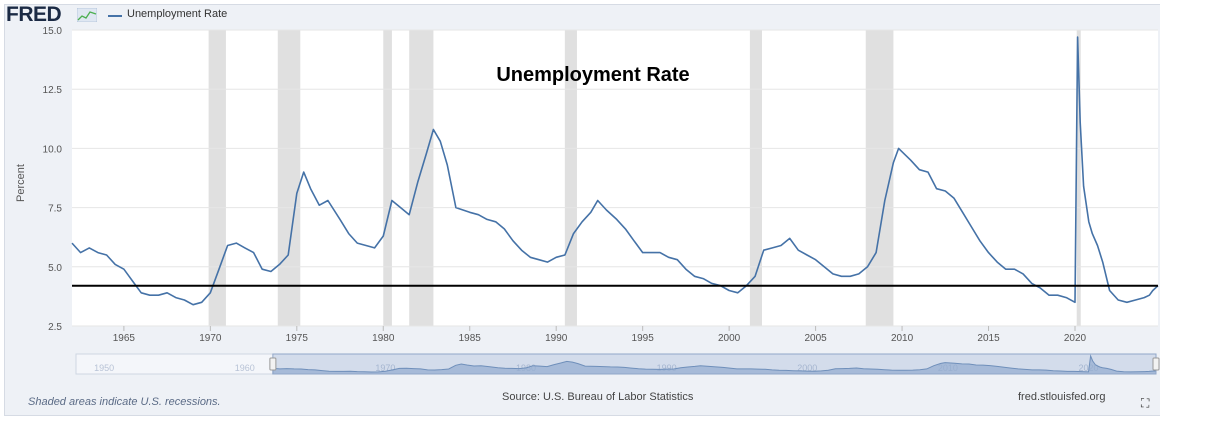 The height and width of the screenshot is (422, 1210). I want to click on x-tick-label: 1975, so click(297, 338).